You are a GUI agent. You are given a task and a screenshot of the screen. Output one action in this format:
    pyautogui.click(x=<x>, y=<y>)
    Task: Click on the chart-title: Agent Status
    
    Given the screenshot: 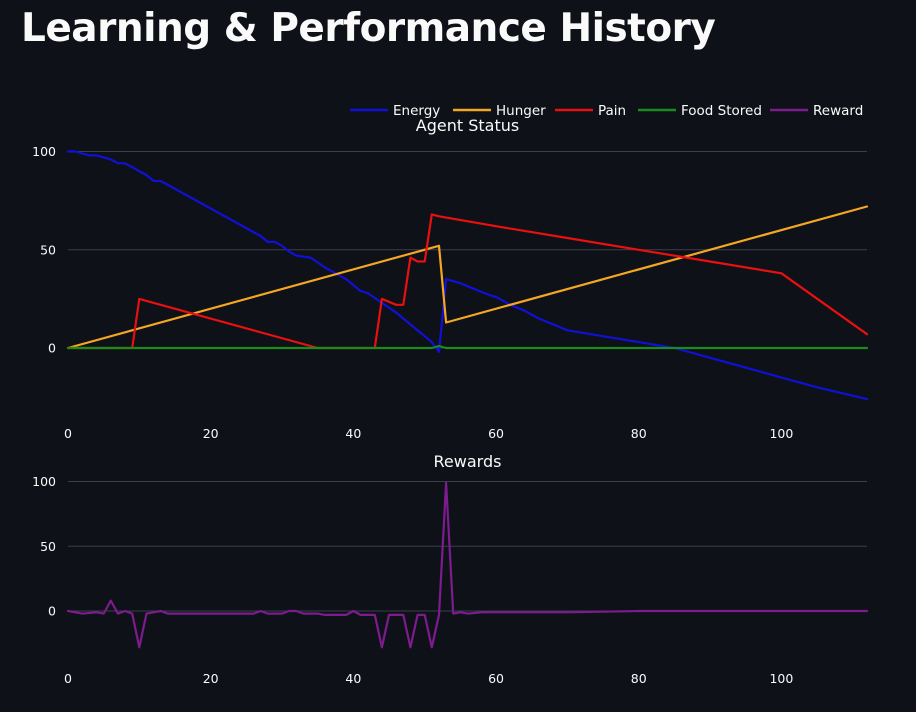 What is the action you would take?
    pyautogui.click(x=467, y=125)
    